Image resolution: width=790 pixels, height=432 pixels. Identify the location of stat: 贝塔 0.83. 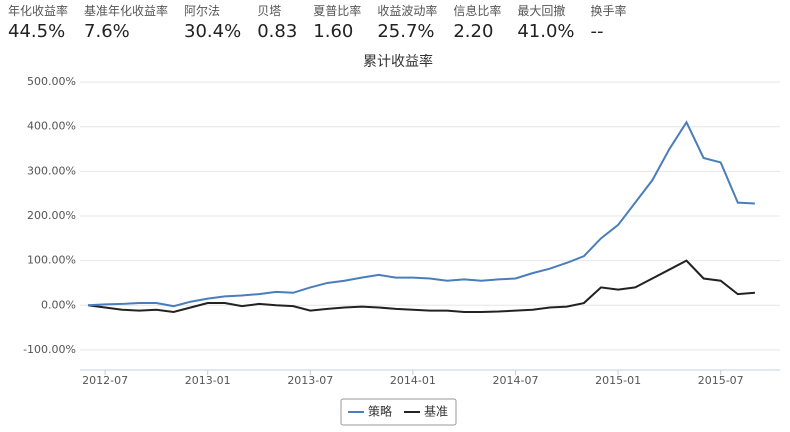
(277, 22).